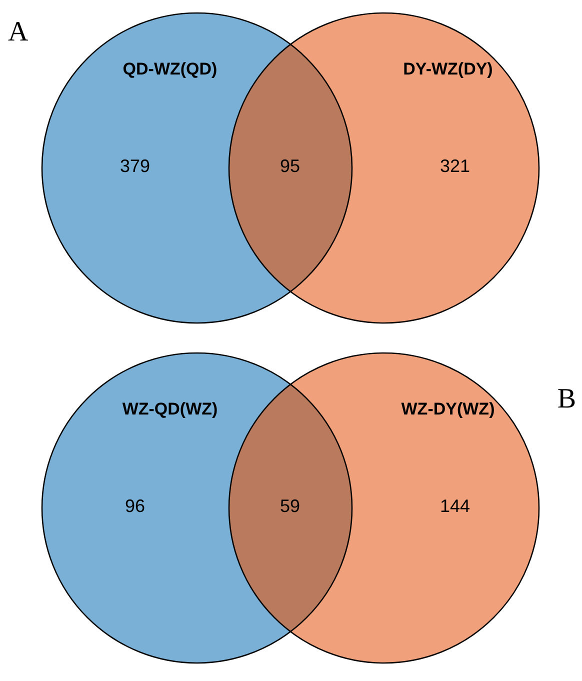 The image size is (582, 681). I want to click on category-label: WZ-DY(WZ), so click(448, 409).